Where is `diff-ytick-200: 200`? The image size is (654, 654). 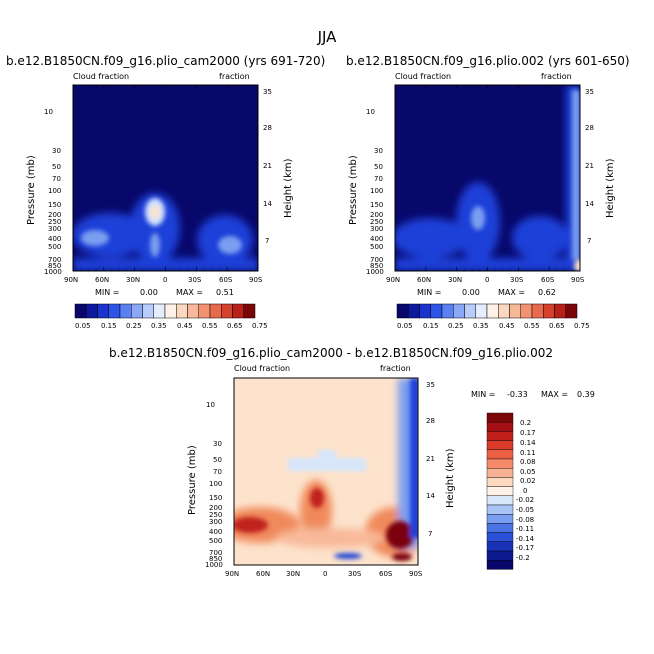
diff-ytick-200: 200 is located at coordinates (216, 508).